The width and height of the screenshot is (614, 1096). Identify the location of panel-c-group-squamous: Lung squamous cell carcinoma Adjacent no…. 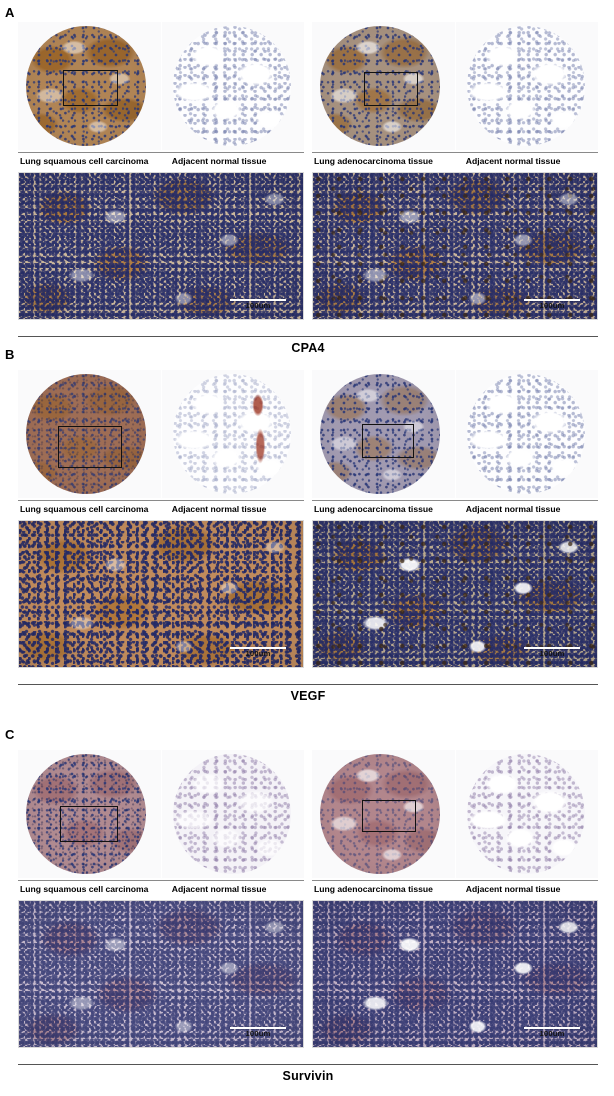
(161, 899).